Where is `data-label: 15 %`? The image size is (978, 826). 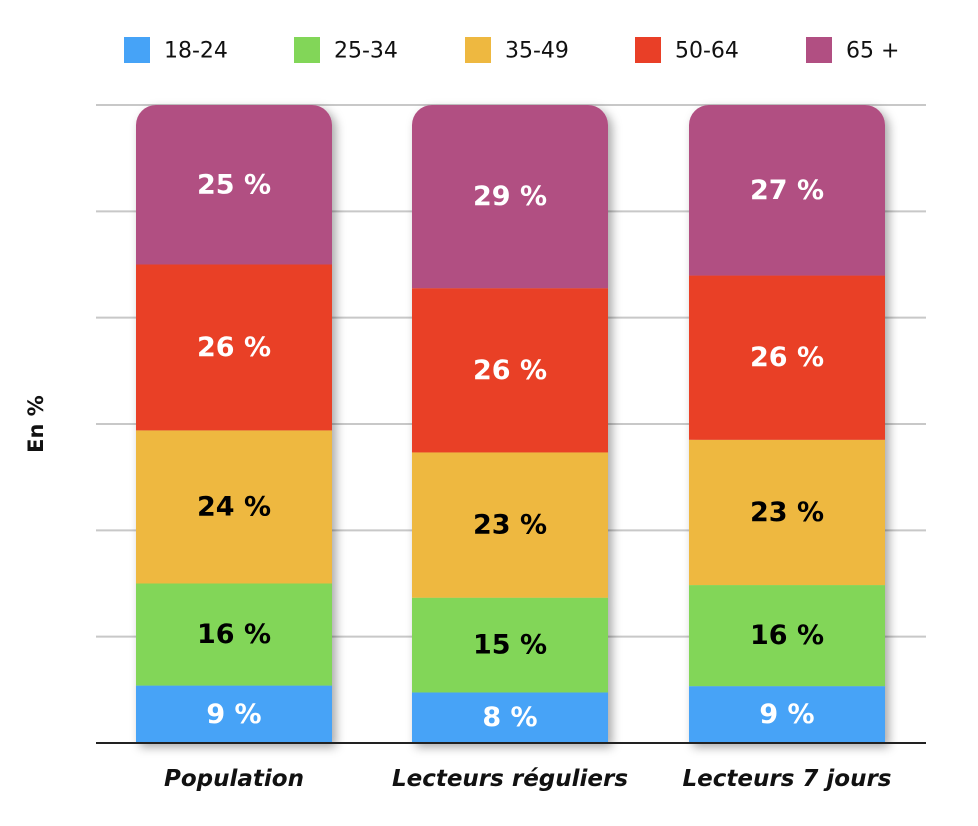 data-label: 15 % is located at coordinates (510, 645).